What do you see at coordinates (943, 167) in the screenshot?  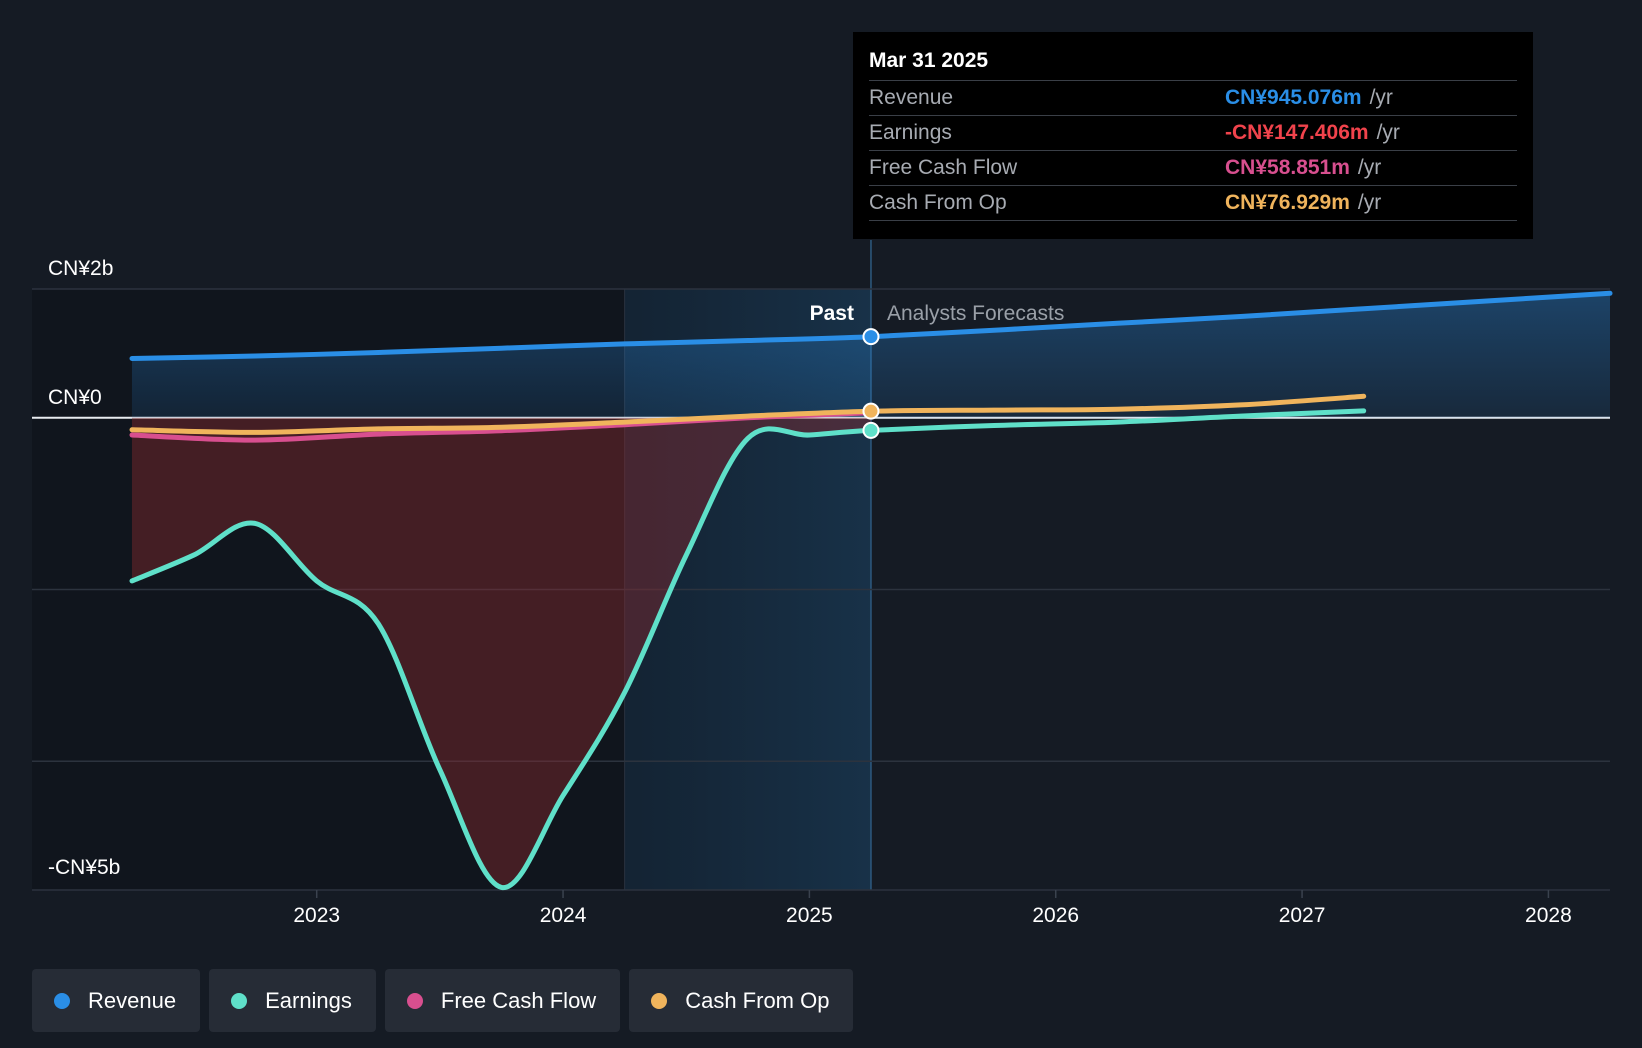 I see `tooltip-row-label: Free Cash Flow` at bounding box center [943, 167].